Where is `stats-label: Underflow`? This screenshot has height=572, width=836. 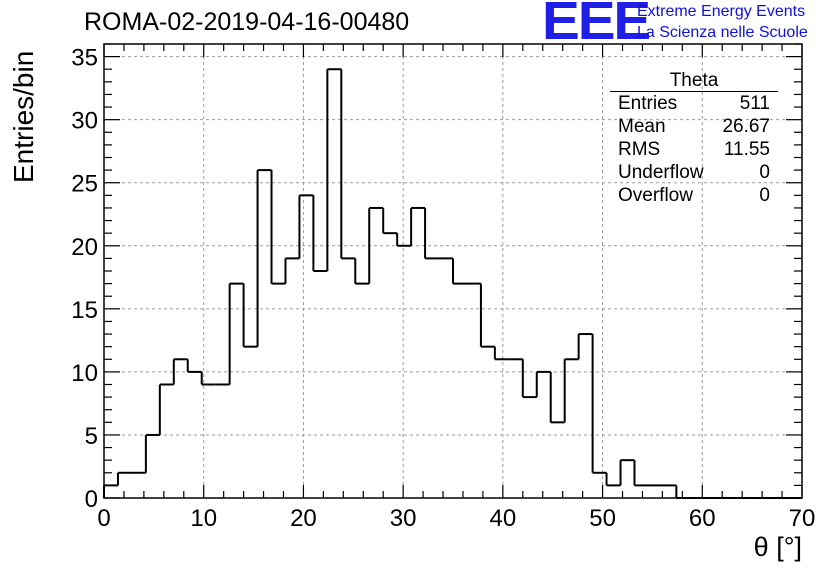 stats-label: Underflow is located at coordinates (661, 172).